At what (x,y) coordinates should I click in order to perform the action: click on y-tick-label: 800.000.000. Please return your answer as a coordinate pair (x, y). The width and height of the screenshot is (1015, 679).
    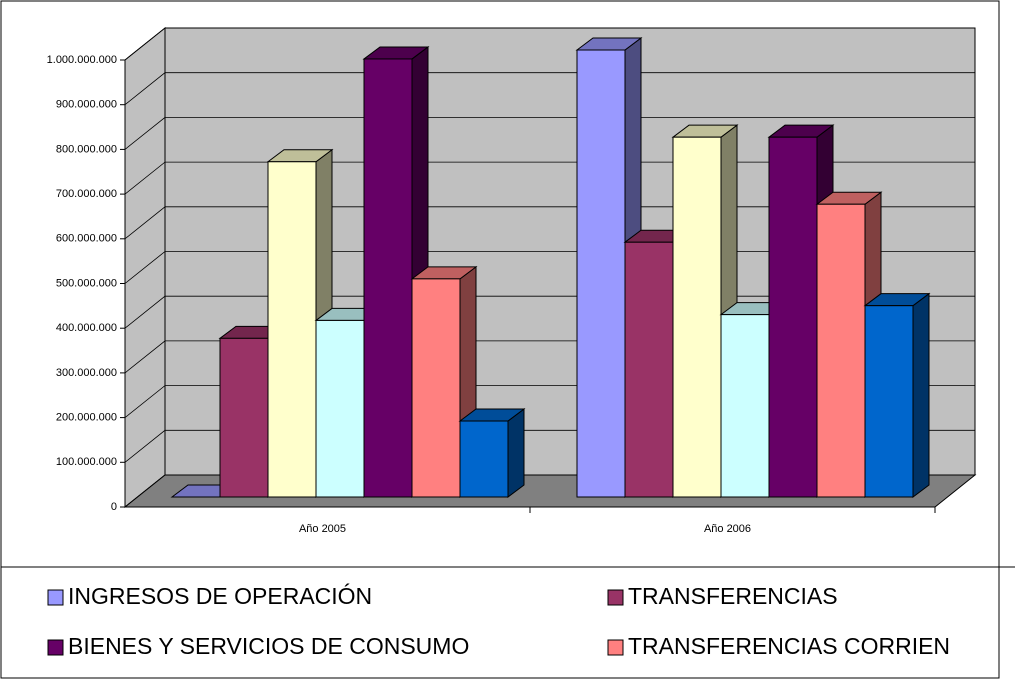
    Looking at the image, I should click on (86, 149).